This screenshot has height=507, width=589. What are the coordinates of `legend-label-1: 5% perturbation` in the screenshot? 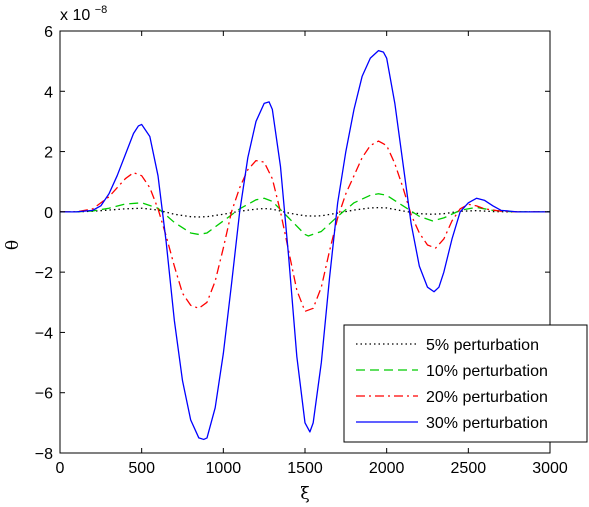 It's located at (482, 345).